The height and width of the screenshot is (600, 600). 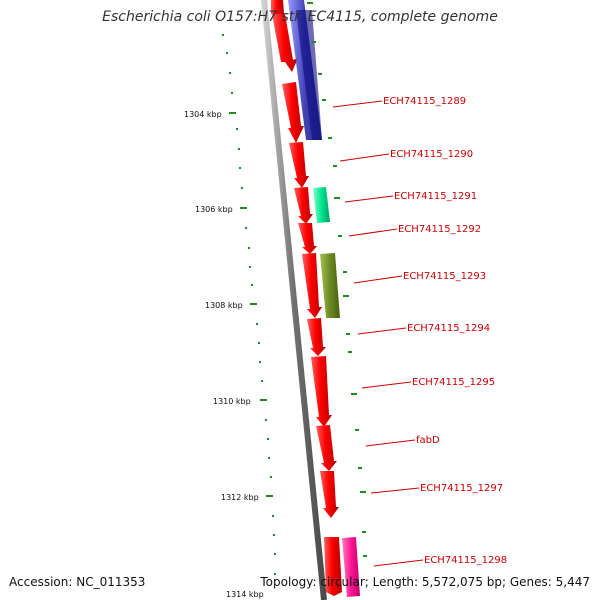 I want to click on feature-ticks, so click(x=337, y=279).